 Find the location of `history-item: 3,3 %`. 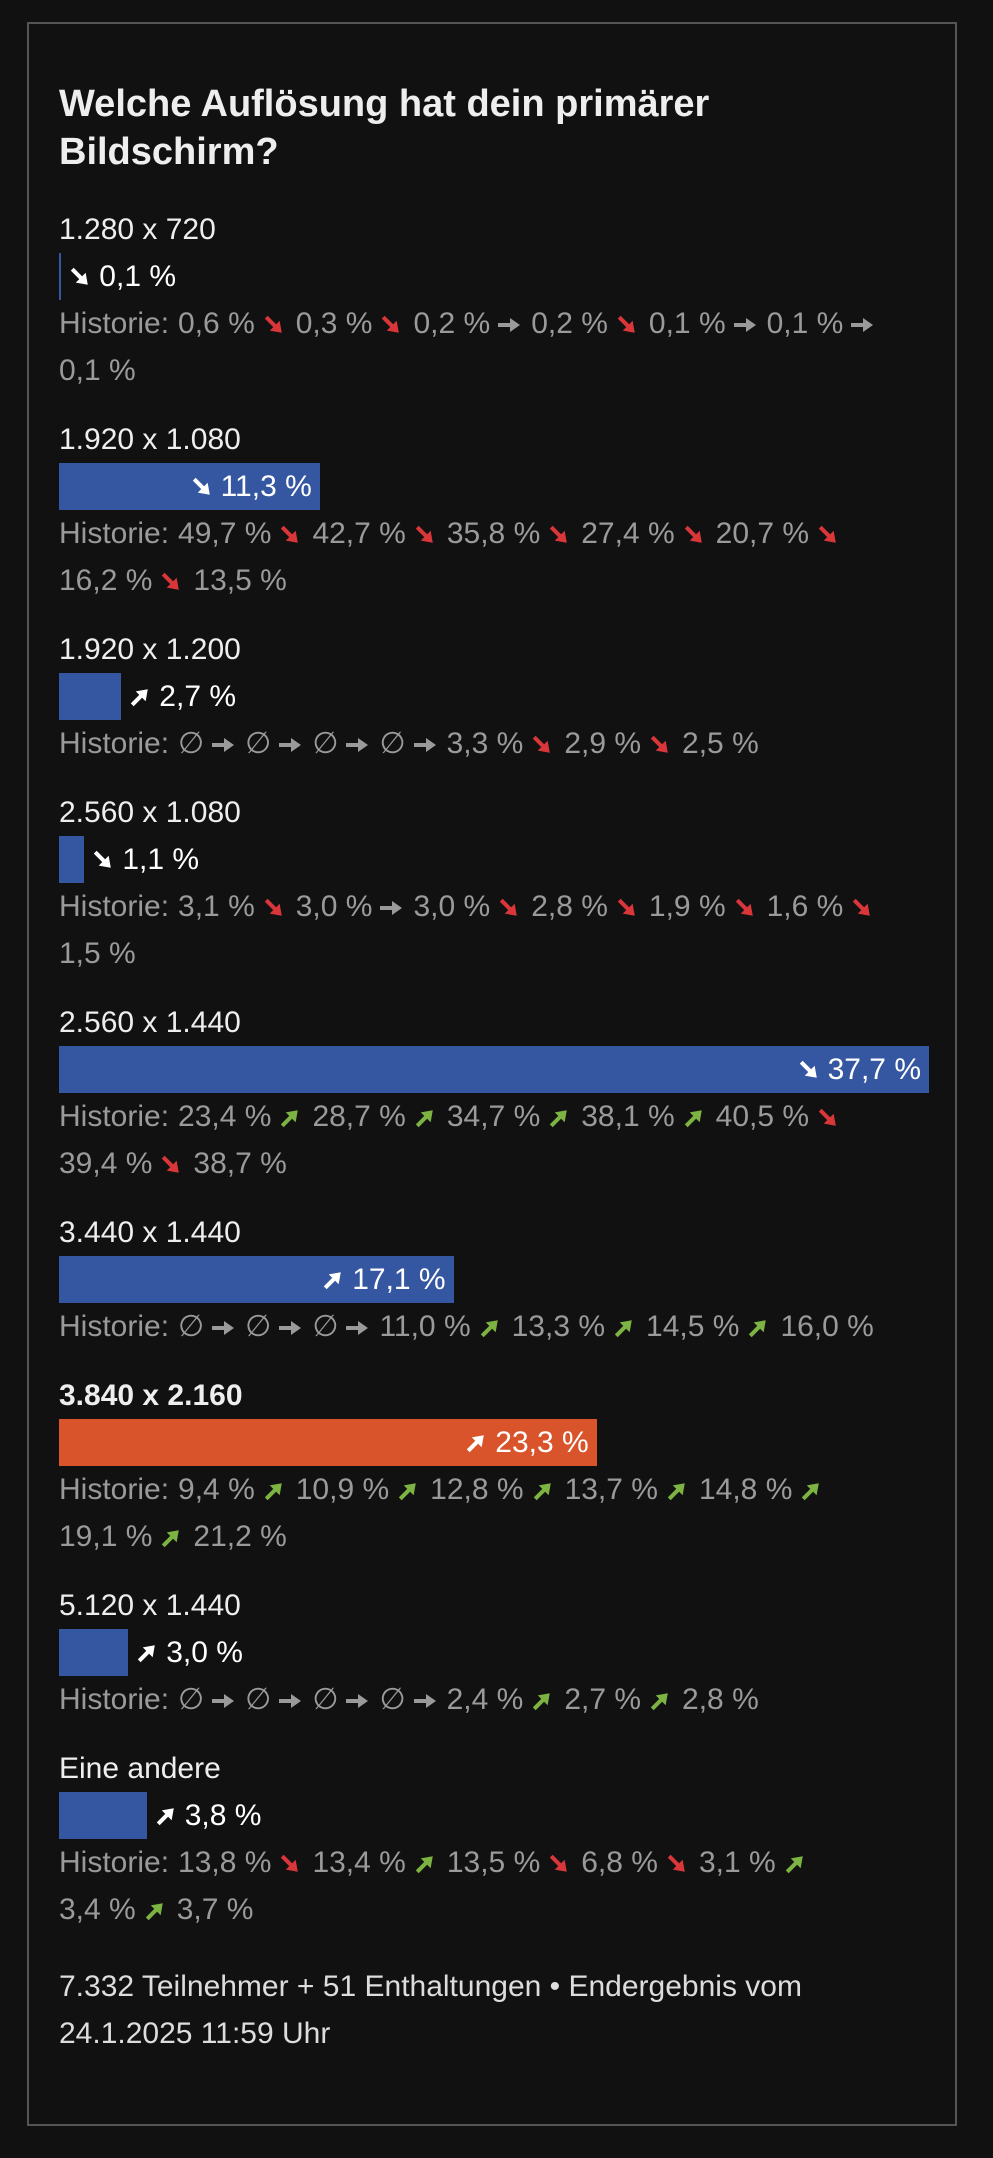

history-item: 3,3 % is located at coordinates (501, 743).